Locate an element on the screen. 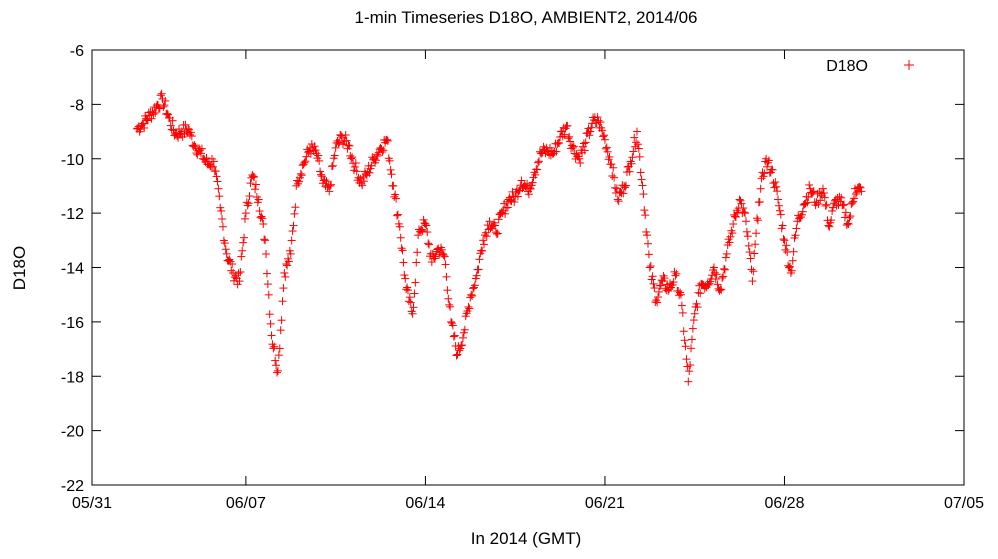 The height and width of the screenshot is (559, 998). x-tick-label: 06/14 is located at coordinates (425, 503).